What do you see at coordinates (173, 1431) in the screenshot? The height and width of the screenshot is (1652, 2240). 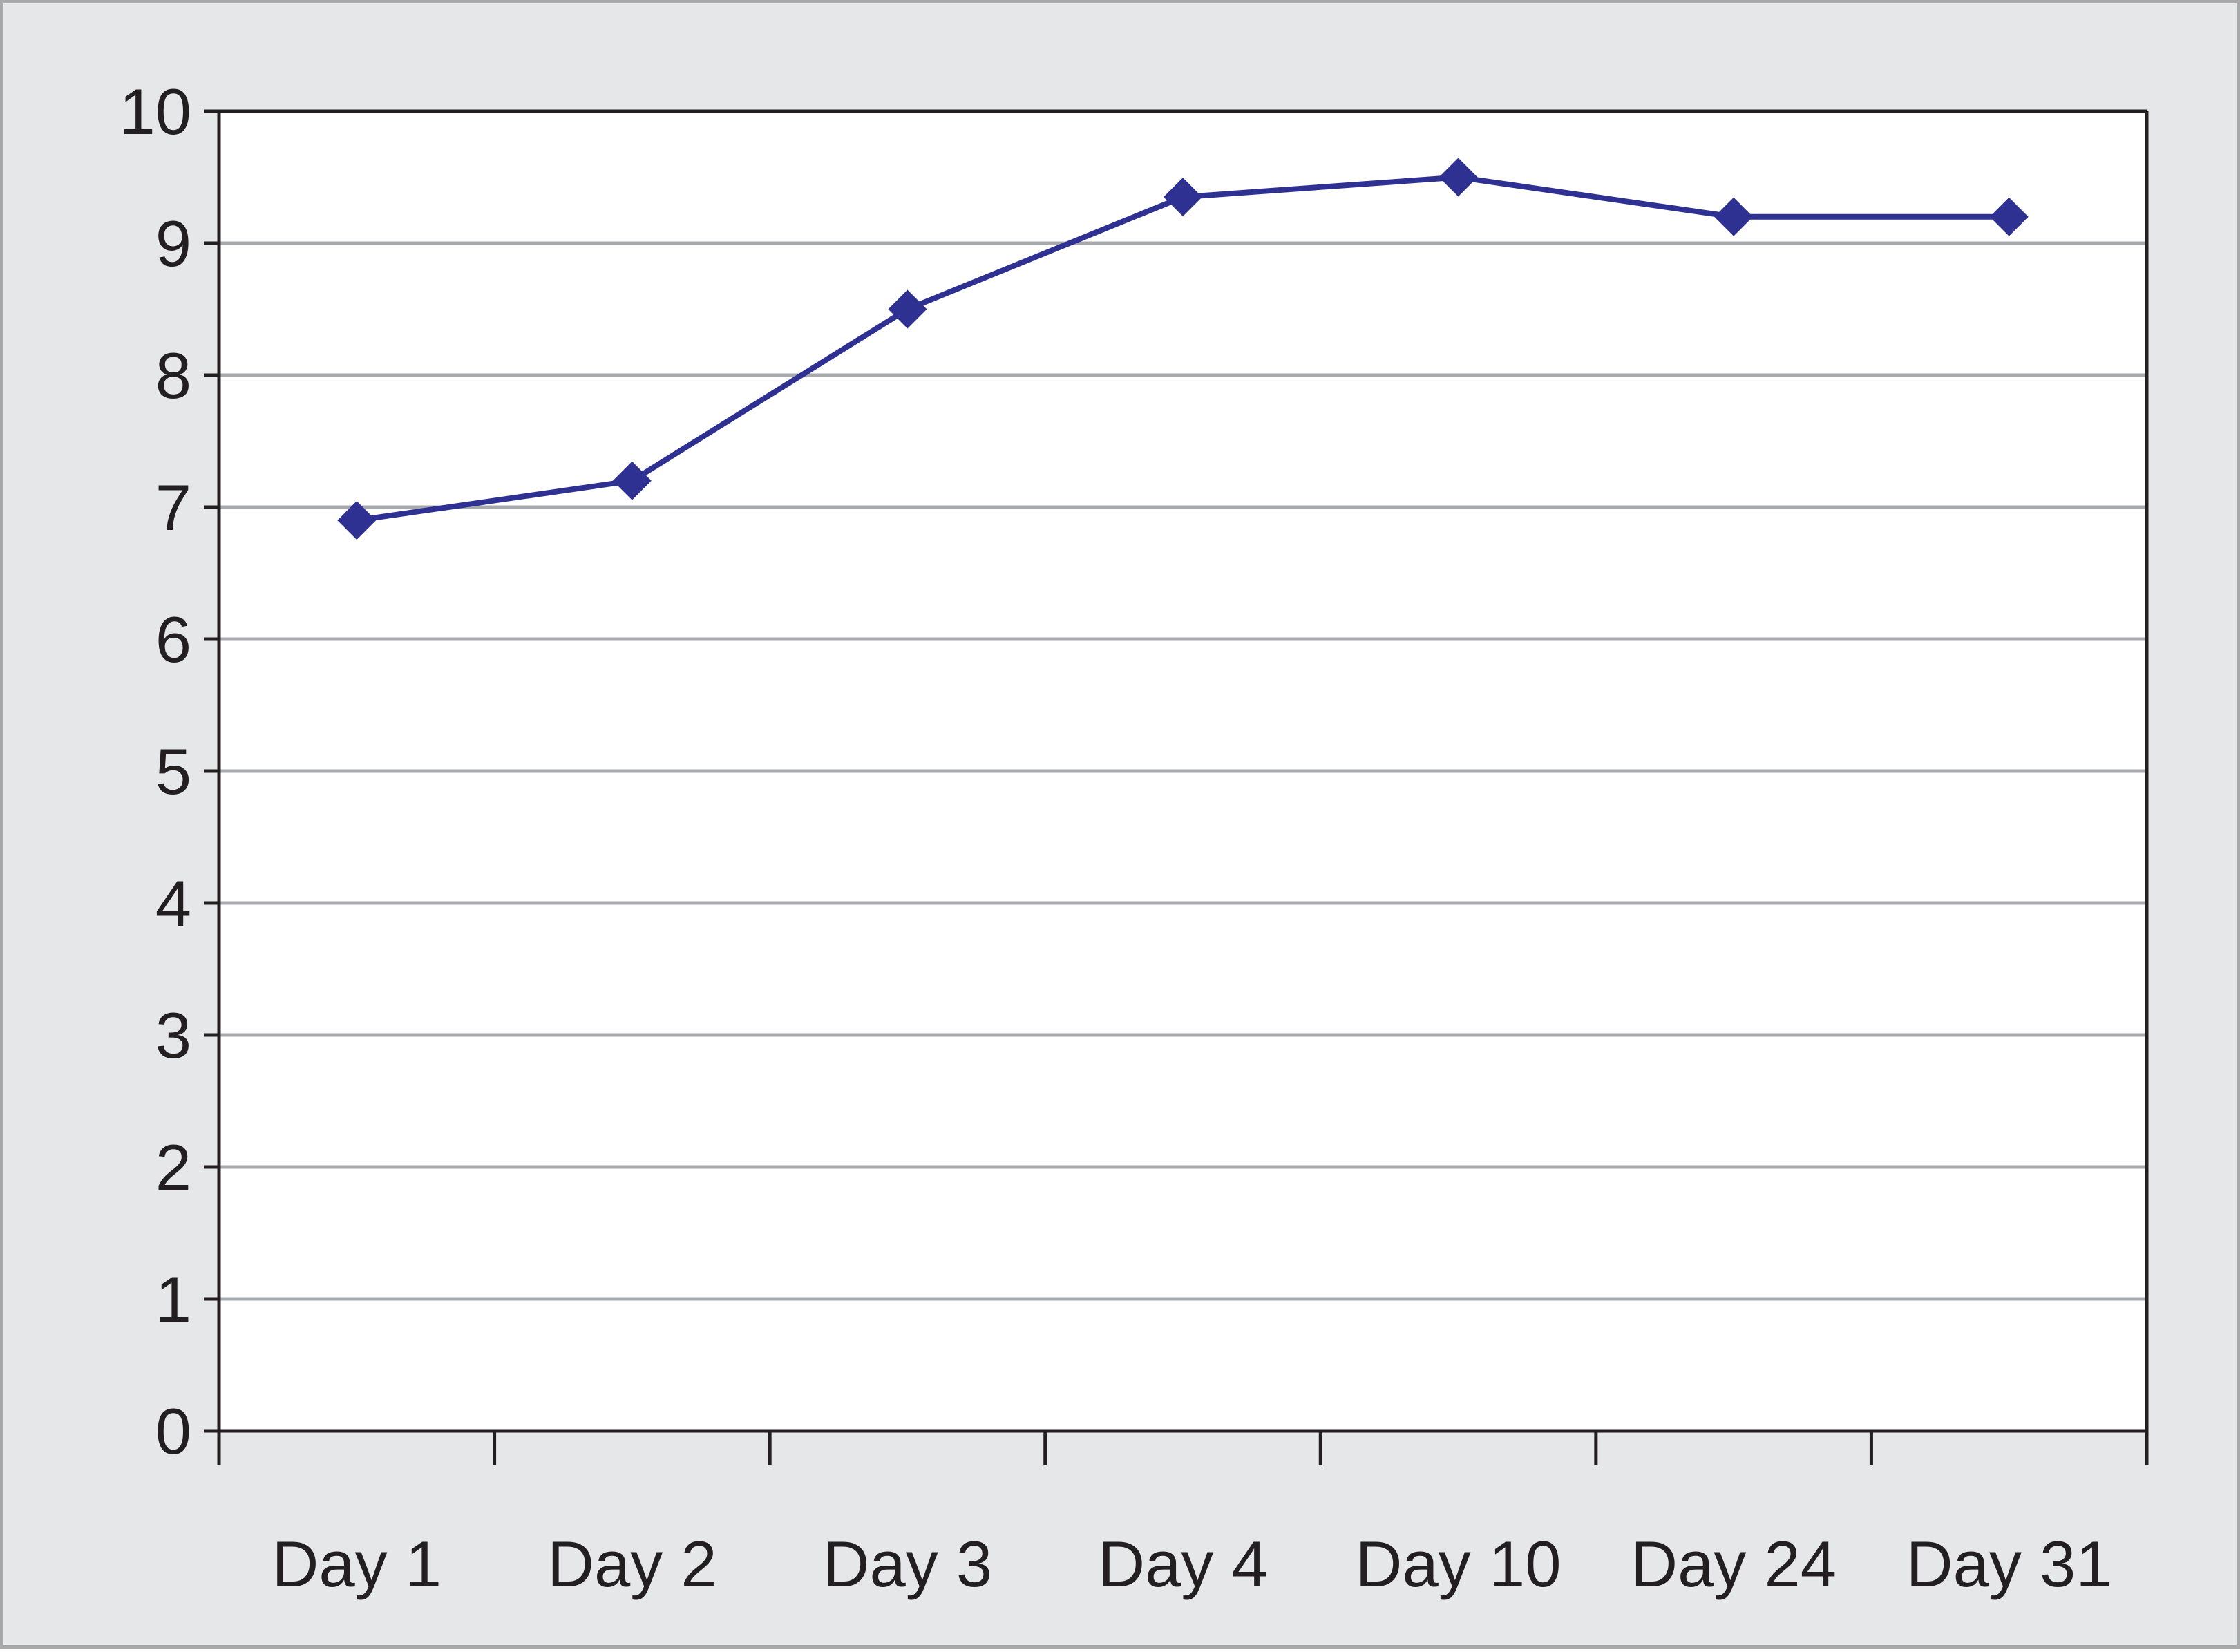 I see `y-tick-label: 0` at bounding box center [173, 1431].